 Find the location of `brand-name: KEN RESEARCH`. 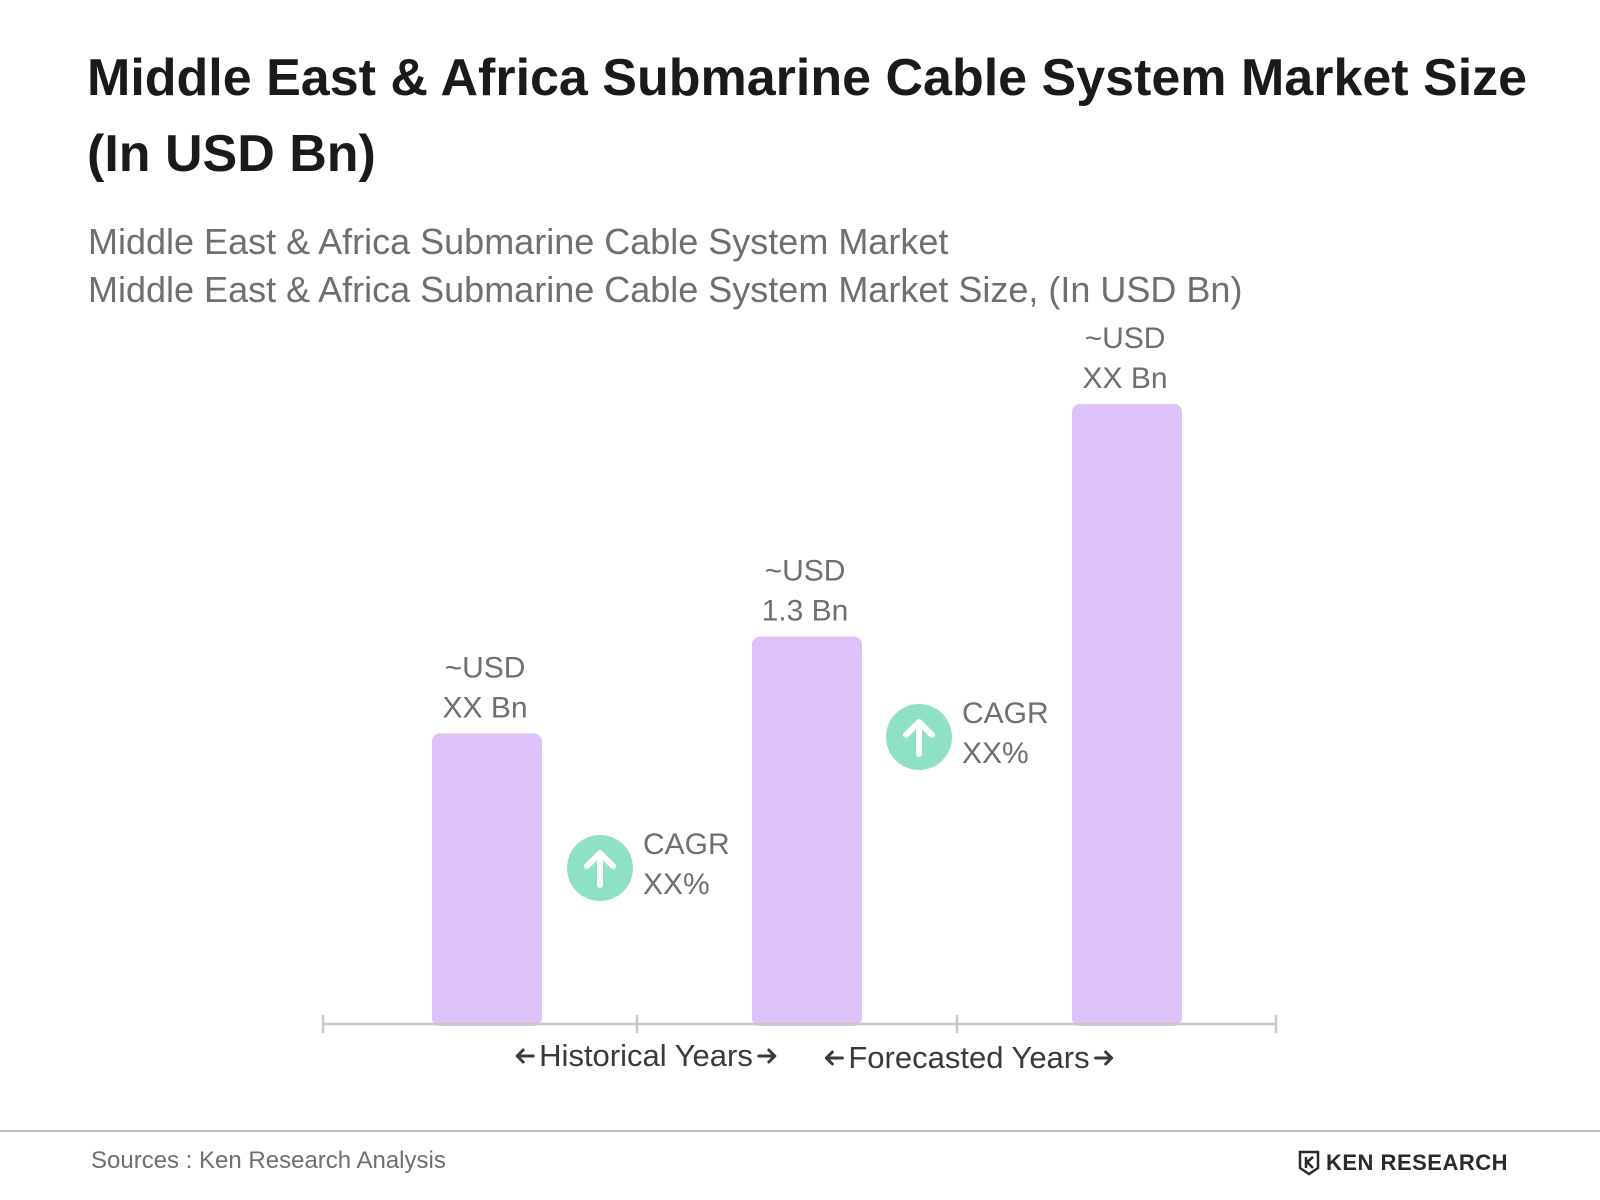

brand-name: KEN RESEARCH is located at coordinates (1417, 1162).